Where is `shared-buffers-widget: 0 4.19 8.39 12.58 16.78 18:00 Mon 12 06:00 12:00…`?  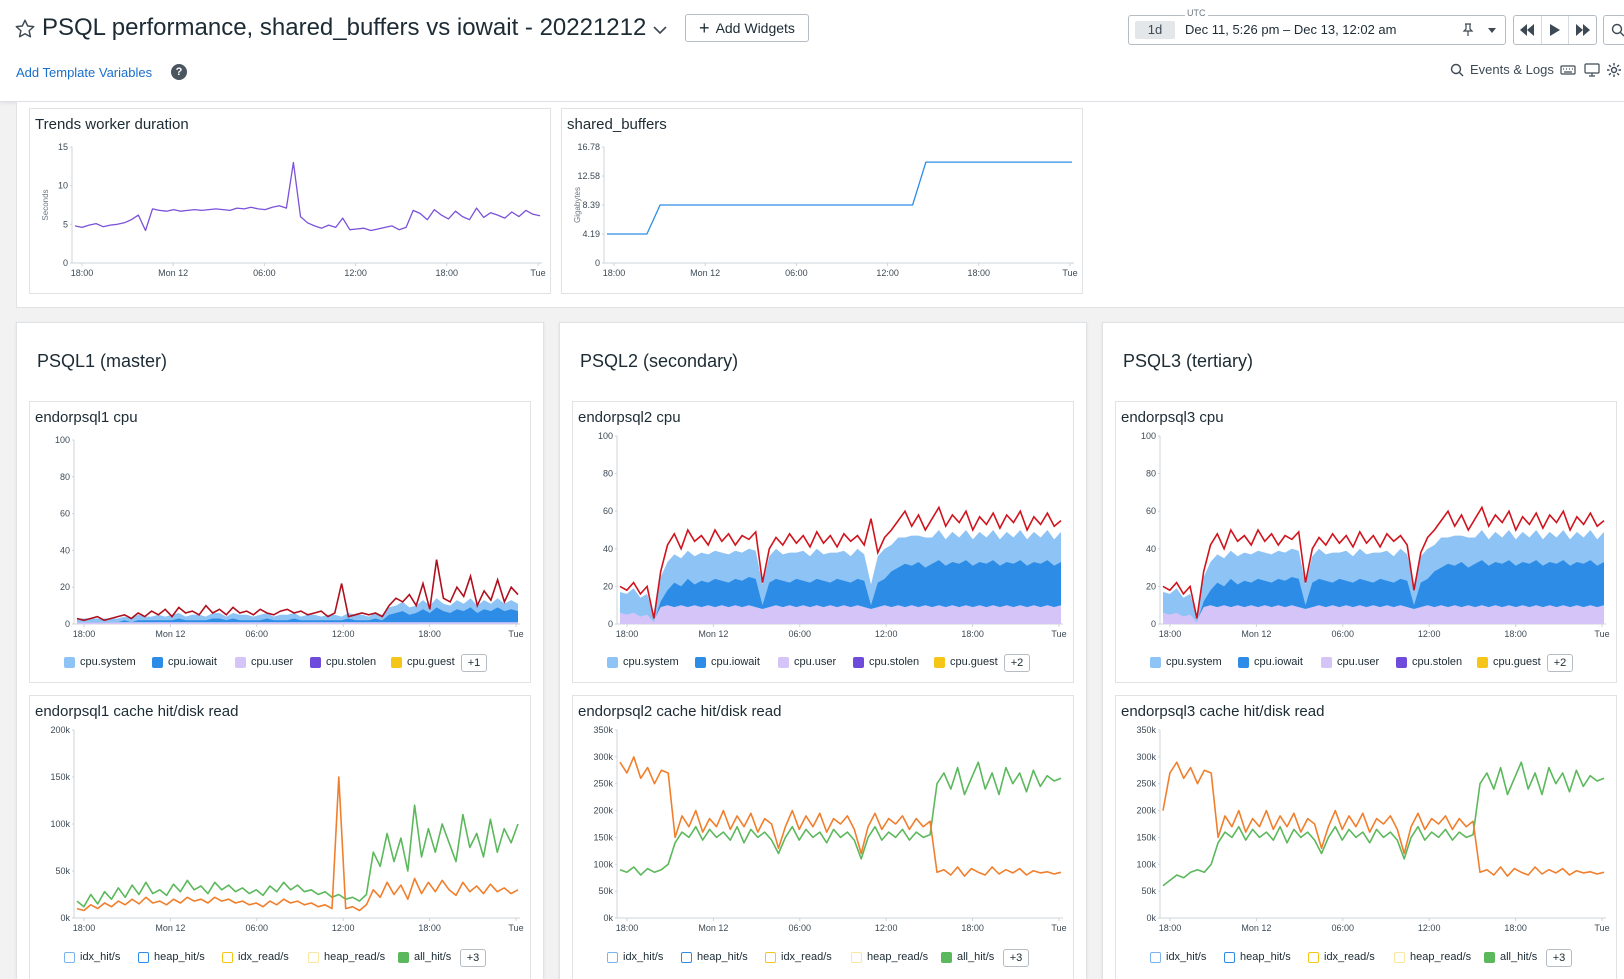
shared-buffers-widget: 0 4.19 8.39 12.58 16.78 18:00 Mon 12 06:00 12:00… is located at coordinates (822, 201).